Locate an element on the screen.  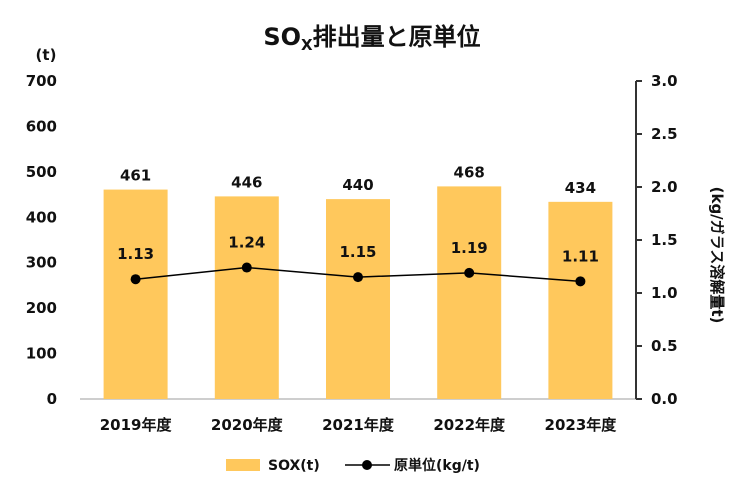
right-tick-label: 1.0 is located at coordinates (664, 293).